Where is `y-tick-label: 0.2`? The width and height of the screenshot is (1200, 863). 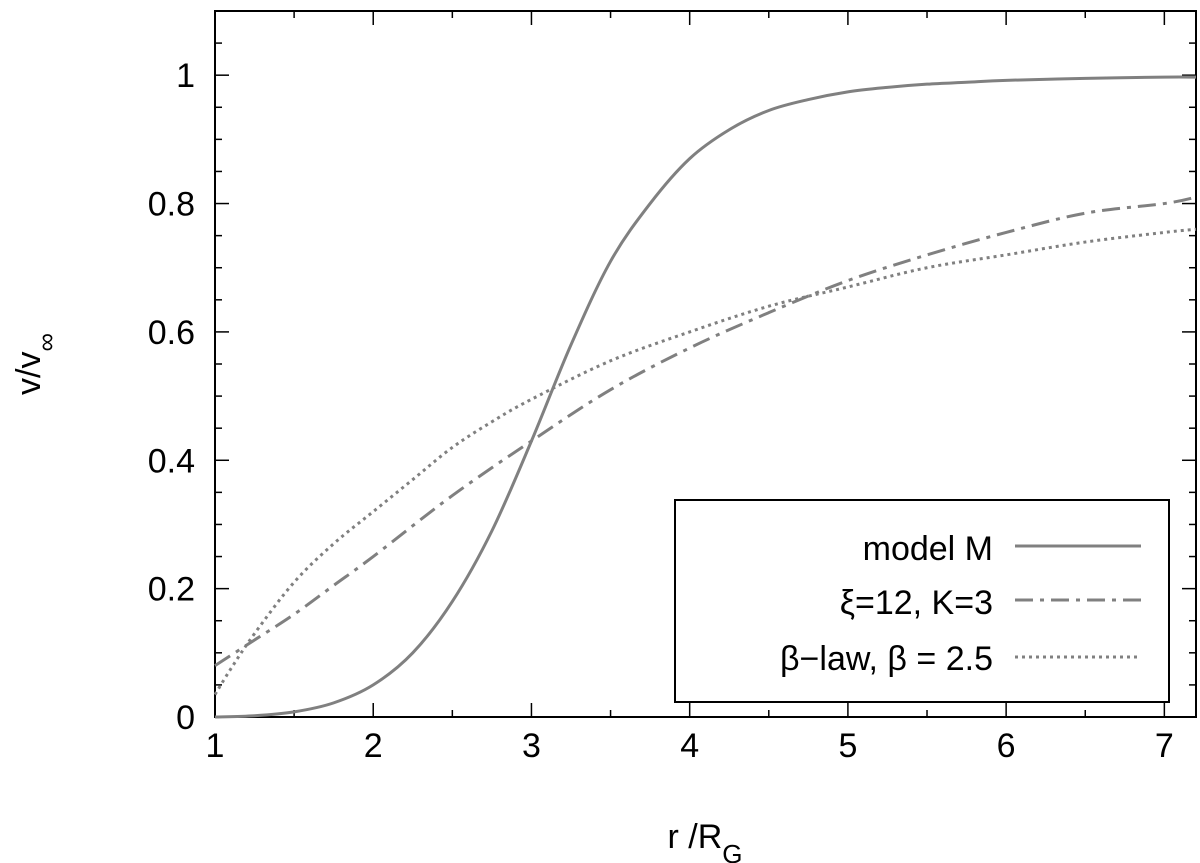 y-tick-label: 0.2 is located at coordinates (171, 590).